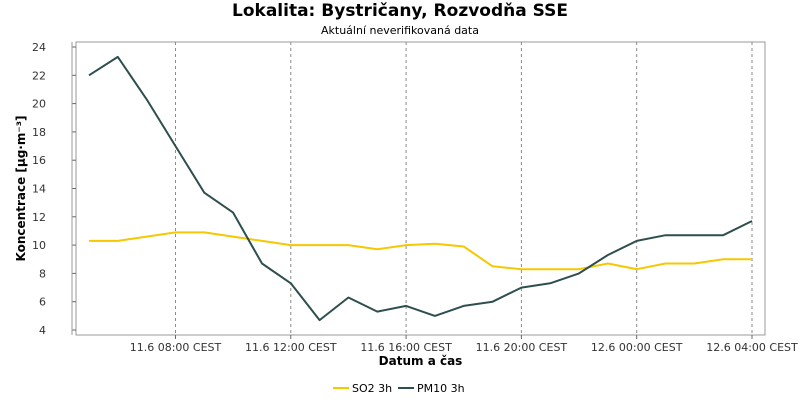 Image resolution: width=800 pixels, height=400 pixels. I want to click on x-tick-label: 12.6 00:00 CEST, so click(637, 347).